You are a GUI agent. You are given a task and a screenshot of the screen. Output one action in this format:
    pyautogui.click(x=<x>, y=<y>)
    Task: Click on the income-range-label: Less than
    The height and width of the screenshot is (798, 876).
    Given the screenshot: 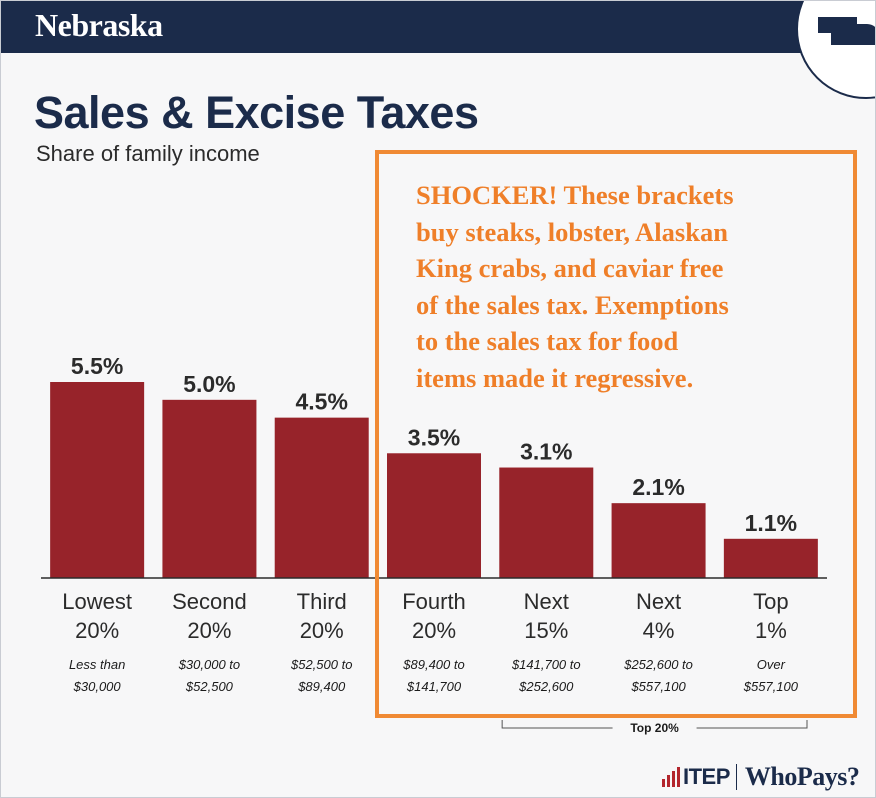 What is the action you would take?
    pyautogui.click(x=97, y=664)
    